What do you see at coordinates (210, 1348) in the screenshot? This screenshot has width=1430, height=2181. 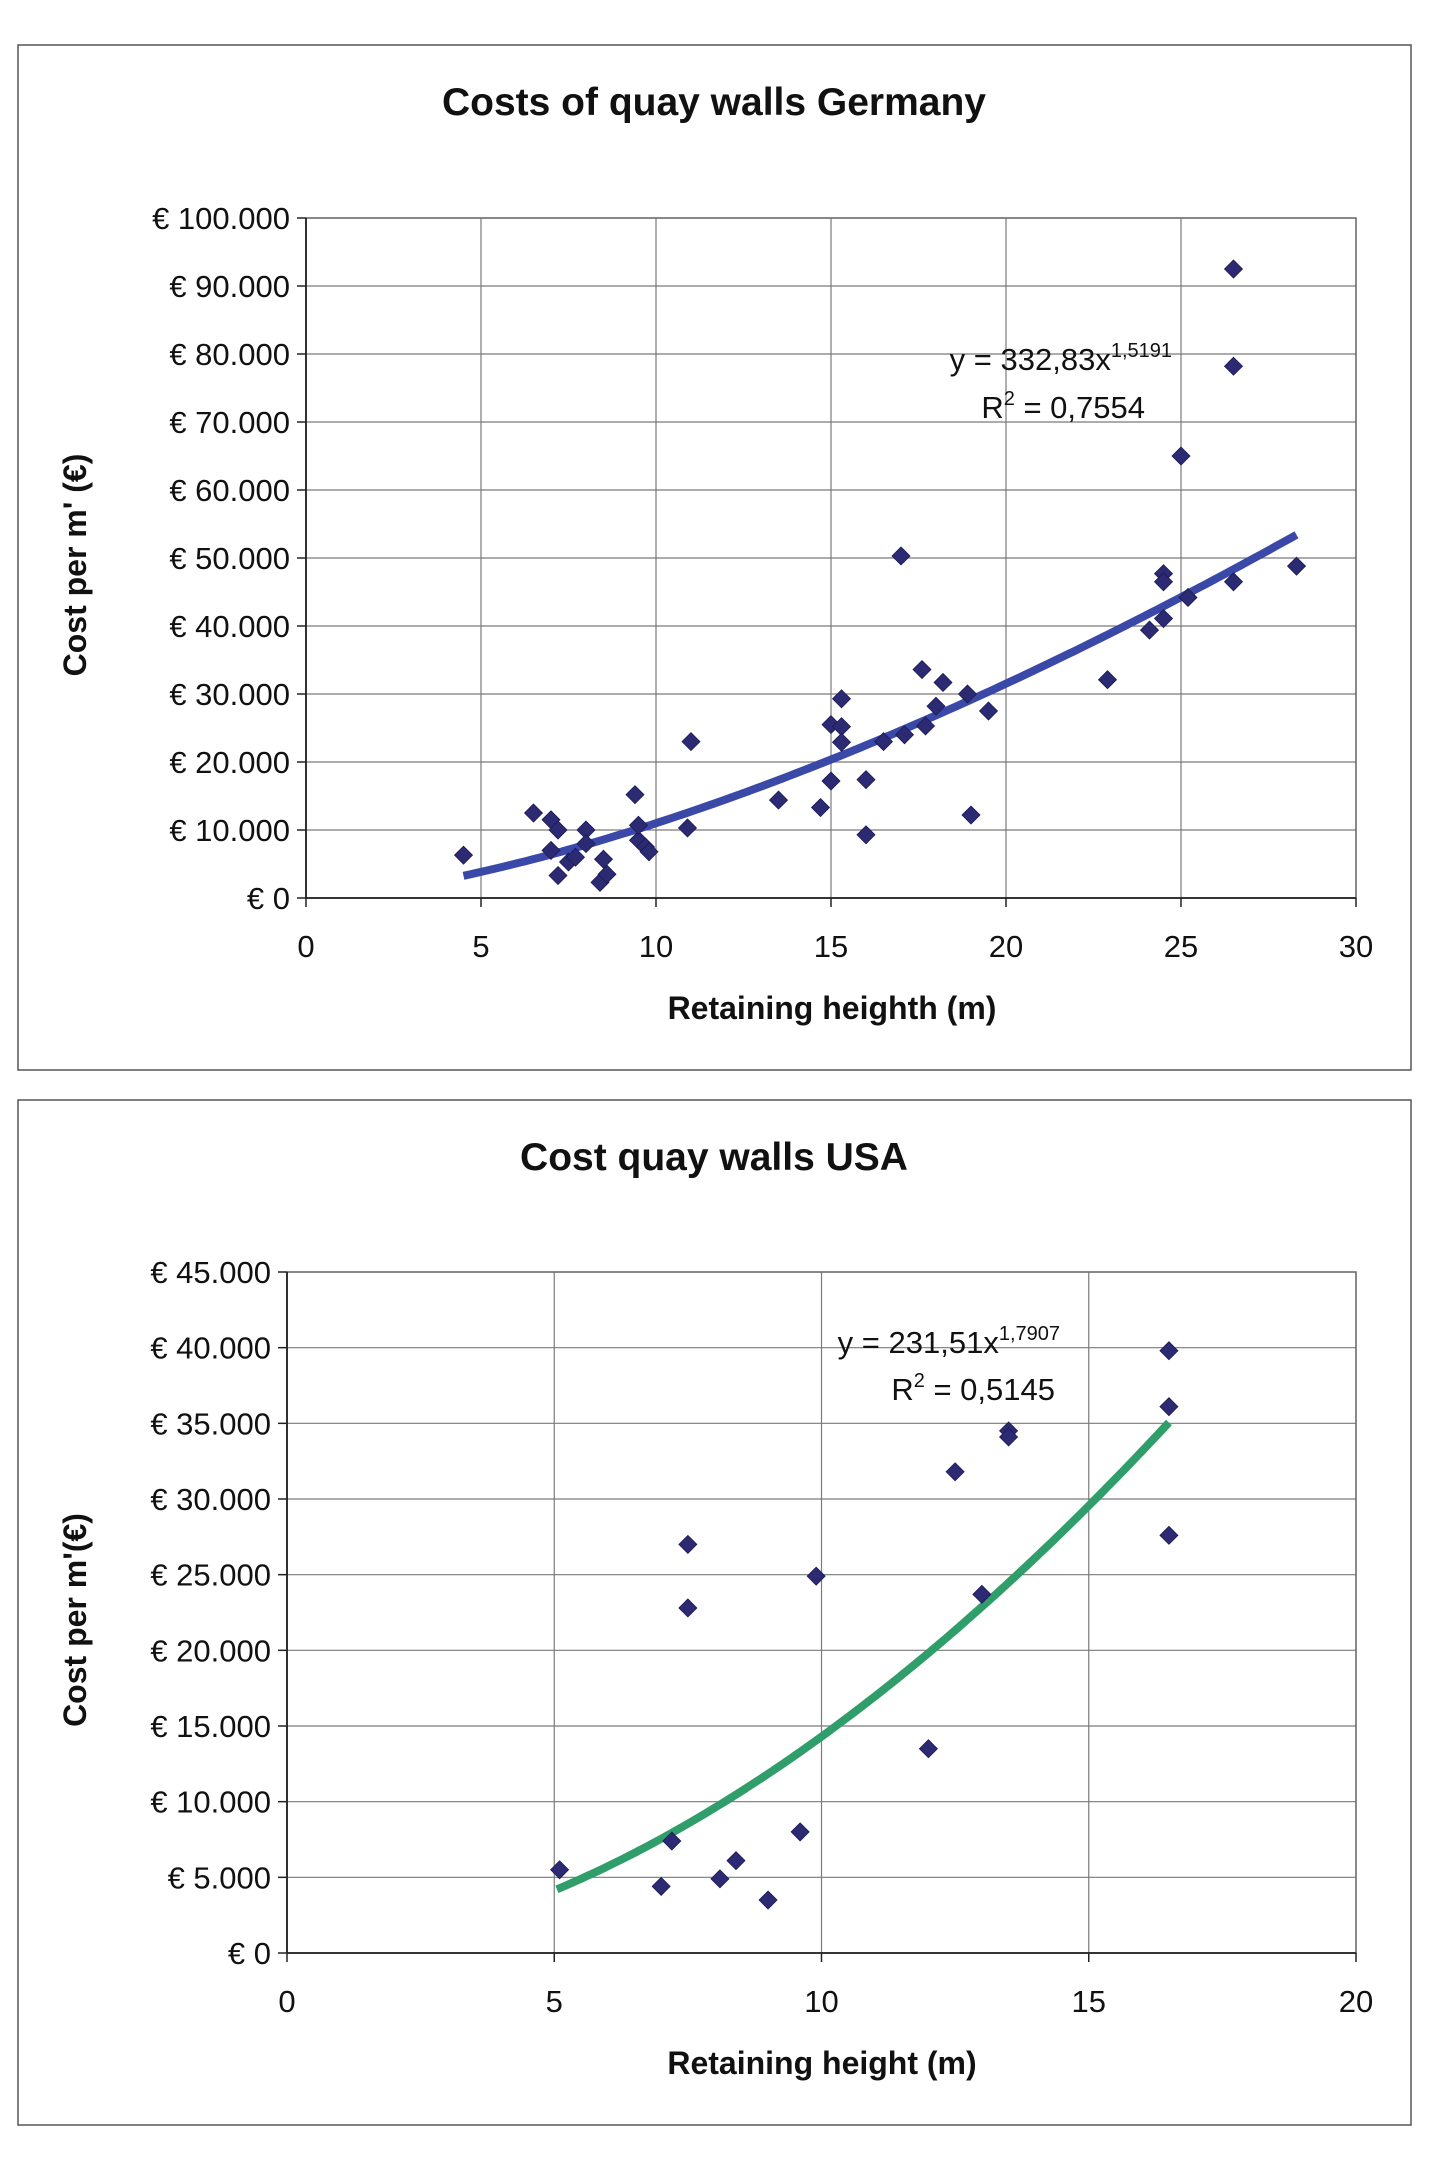 I see `usa-y-tick-label: € 40.000` at bounding box center [210, 1348].